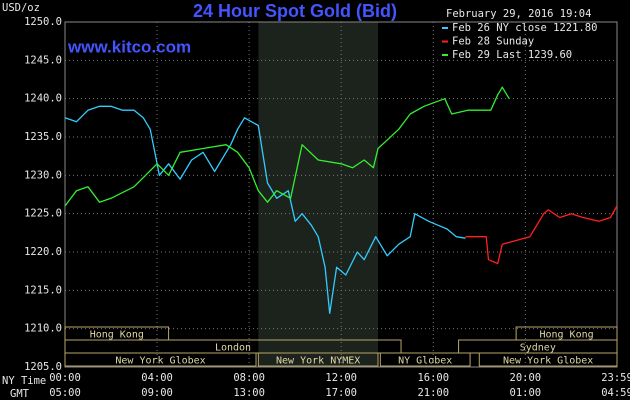 The image size is (630, 400). I want to click on y-tick-label: 1245.0, so click(43, 60).